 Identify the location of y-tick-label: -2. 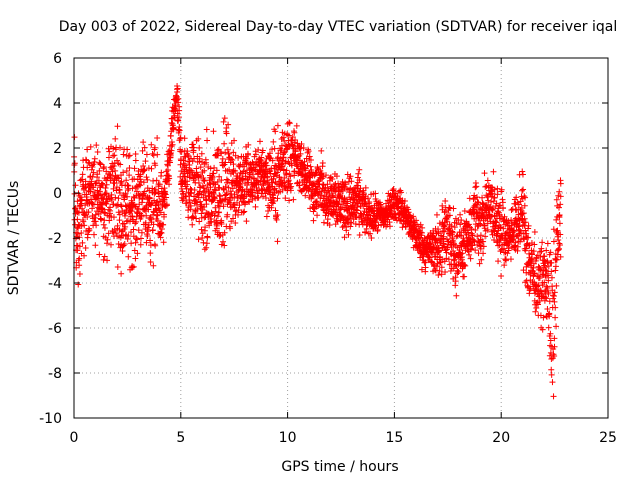
(55, 239).